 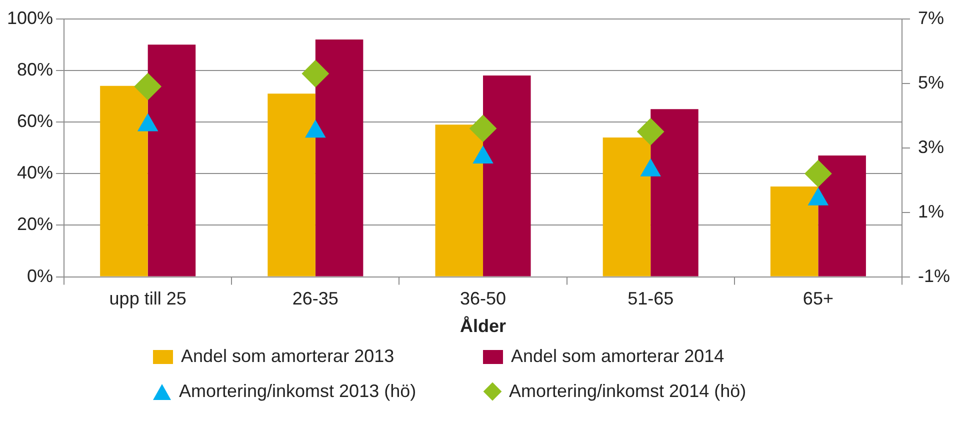 What do you see at coordinates (931, 211) in the screenshot?
I see `y2-tick-label: 1%` at bounding box center [931, 211].